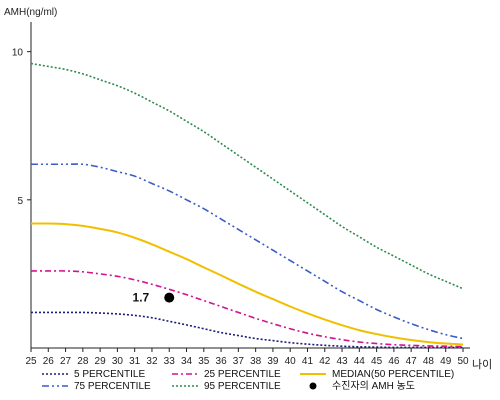 The image size is (500, 400). What do you see at coordinates (20, 201) in the screenshot?
I see `y-tick-label: 5` at bounding box center [20, 201].